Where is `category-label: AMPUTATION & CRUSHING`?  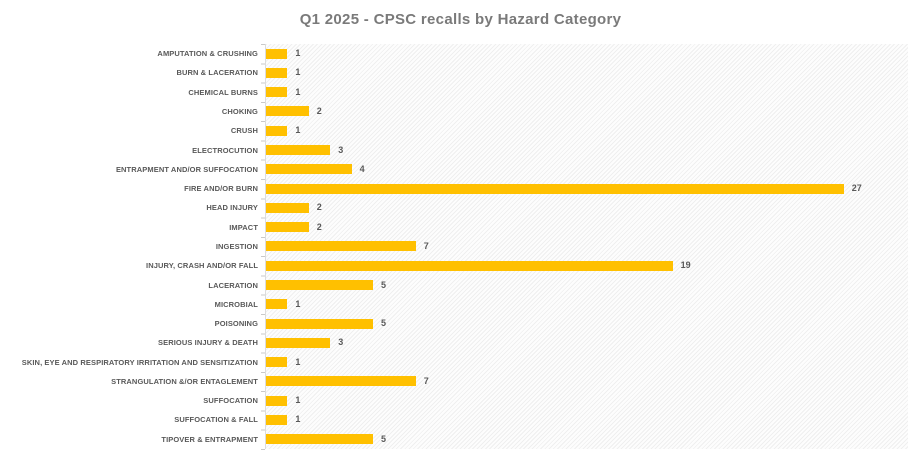 category-label: AMPUTATION & CRUSHING is located at coordinates (207, 54).